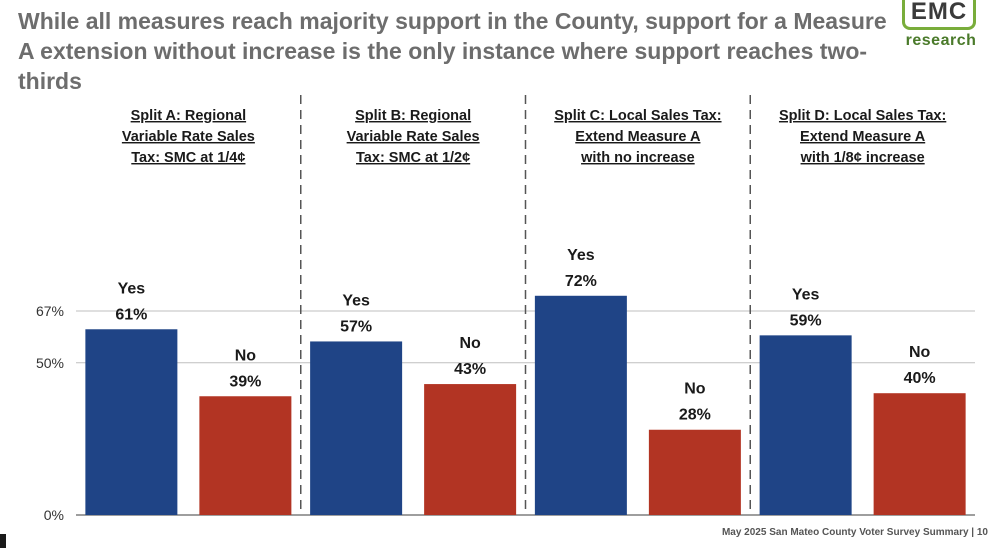  What do you see at coordinates (581, 281) in the screenshot?
I see `bar-value-label: 72%` at bounding box center [581, 281].